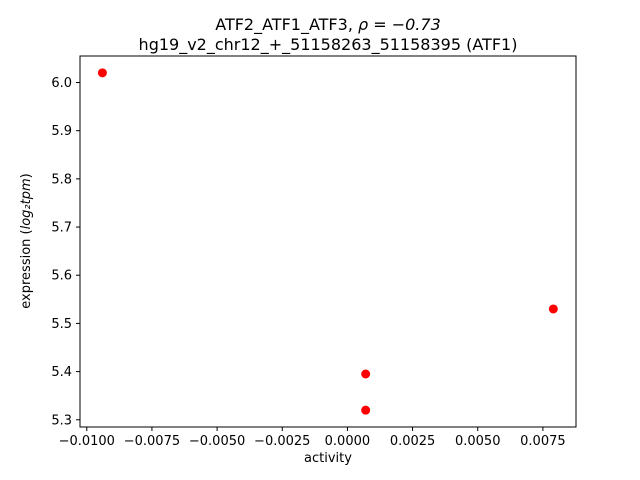  I want to click on y-tick-label: 5.8, so click(61, 179).